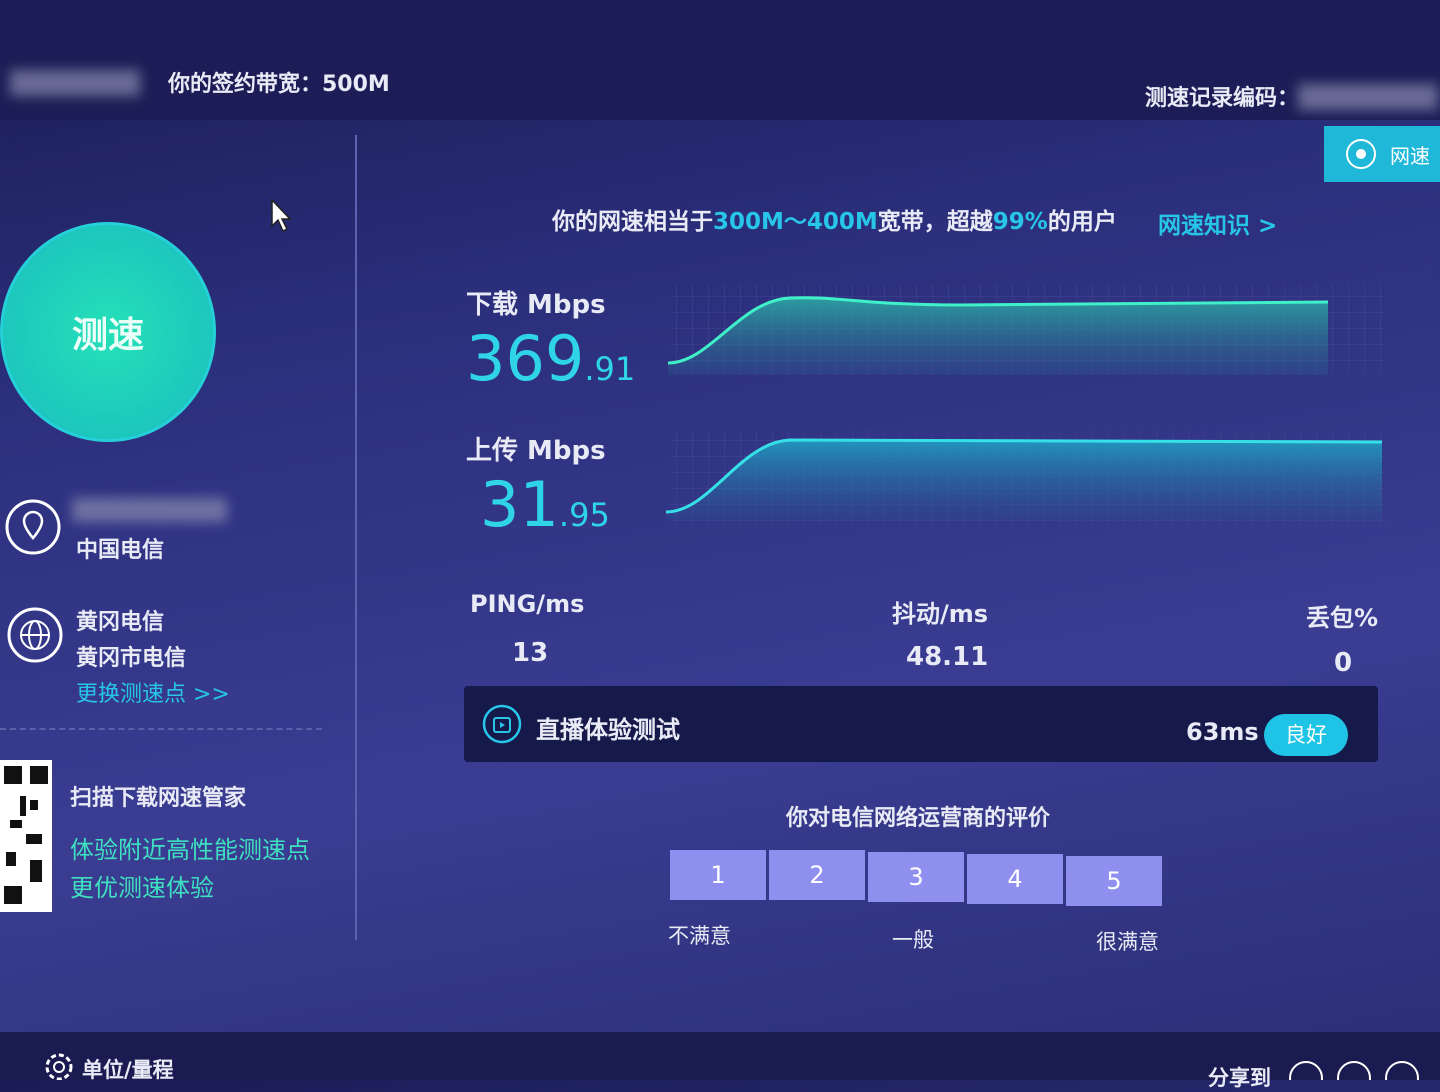  I want to click on download-label: 下载 Mbps, so click(536, 305).